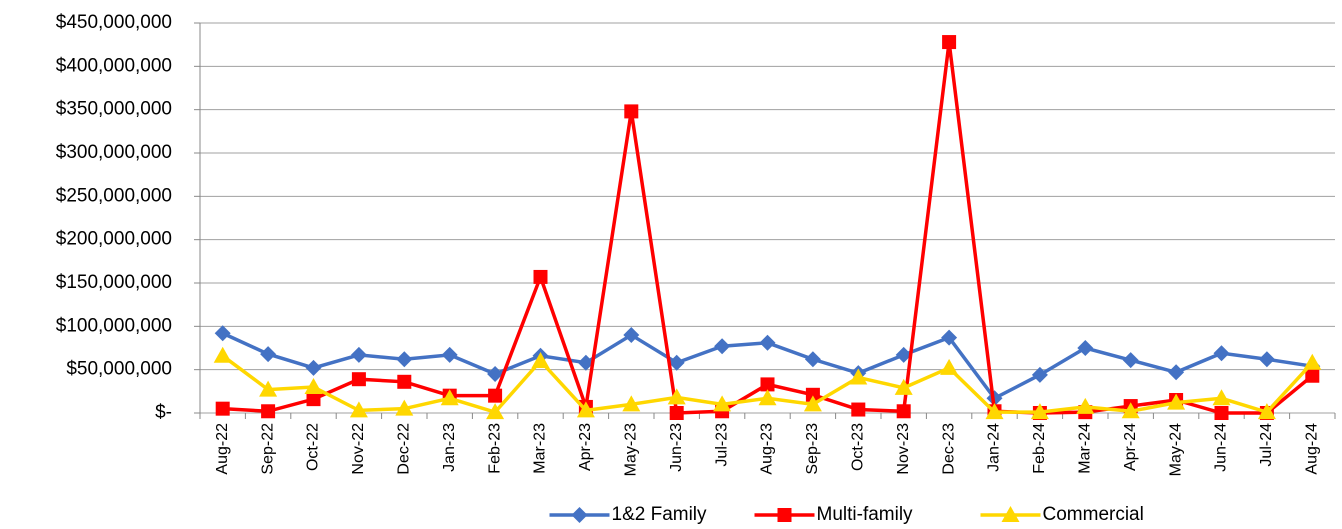 This screenshot has width=1342, height=529. What do you see at coordinates (676, 447) in the screenshot?
I see `x-tick-label: Jun-23` at bounding box center [676, 447].